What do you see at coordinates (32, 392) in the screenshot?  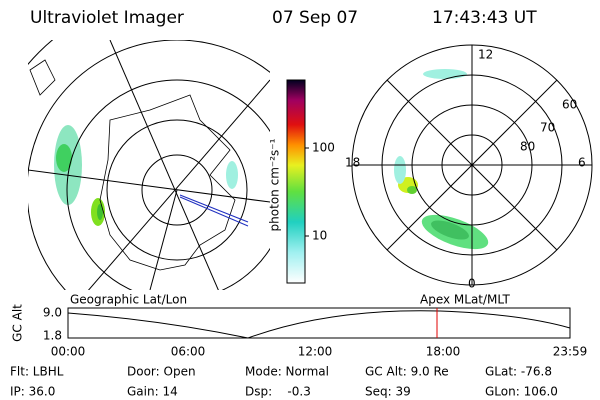 I see `footer-field: IP: 36.0` at bounding box center [32, 392].